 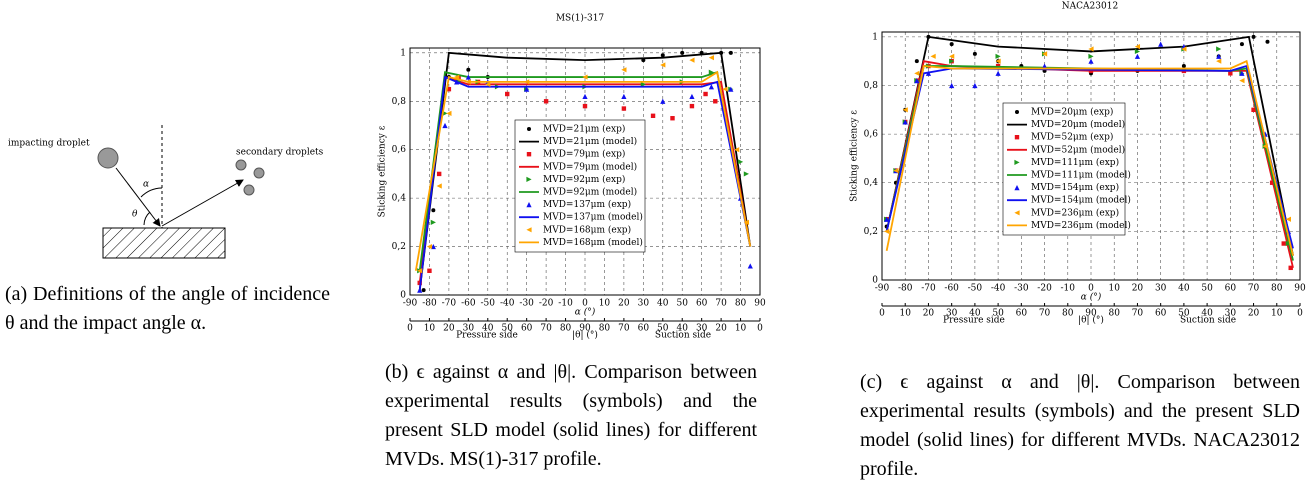 What do you see at coordinates (584, 129) in the screenshot?
I see `legend-label: MVD=21μm (exp)` at bounding box center [584, 129].